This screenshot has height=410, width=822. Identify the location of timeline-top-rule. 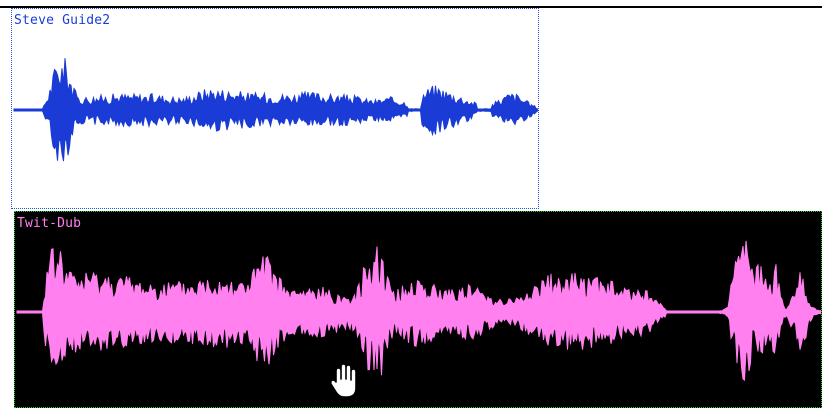
(411, 7).